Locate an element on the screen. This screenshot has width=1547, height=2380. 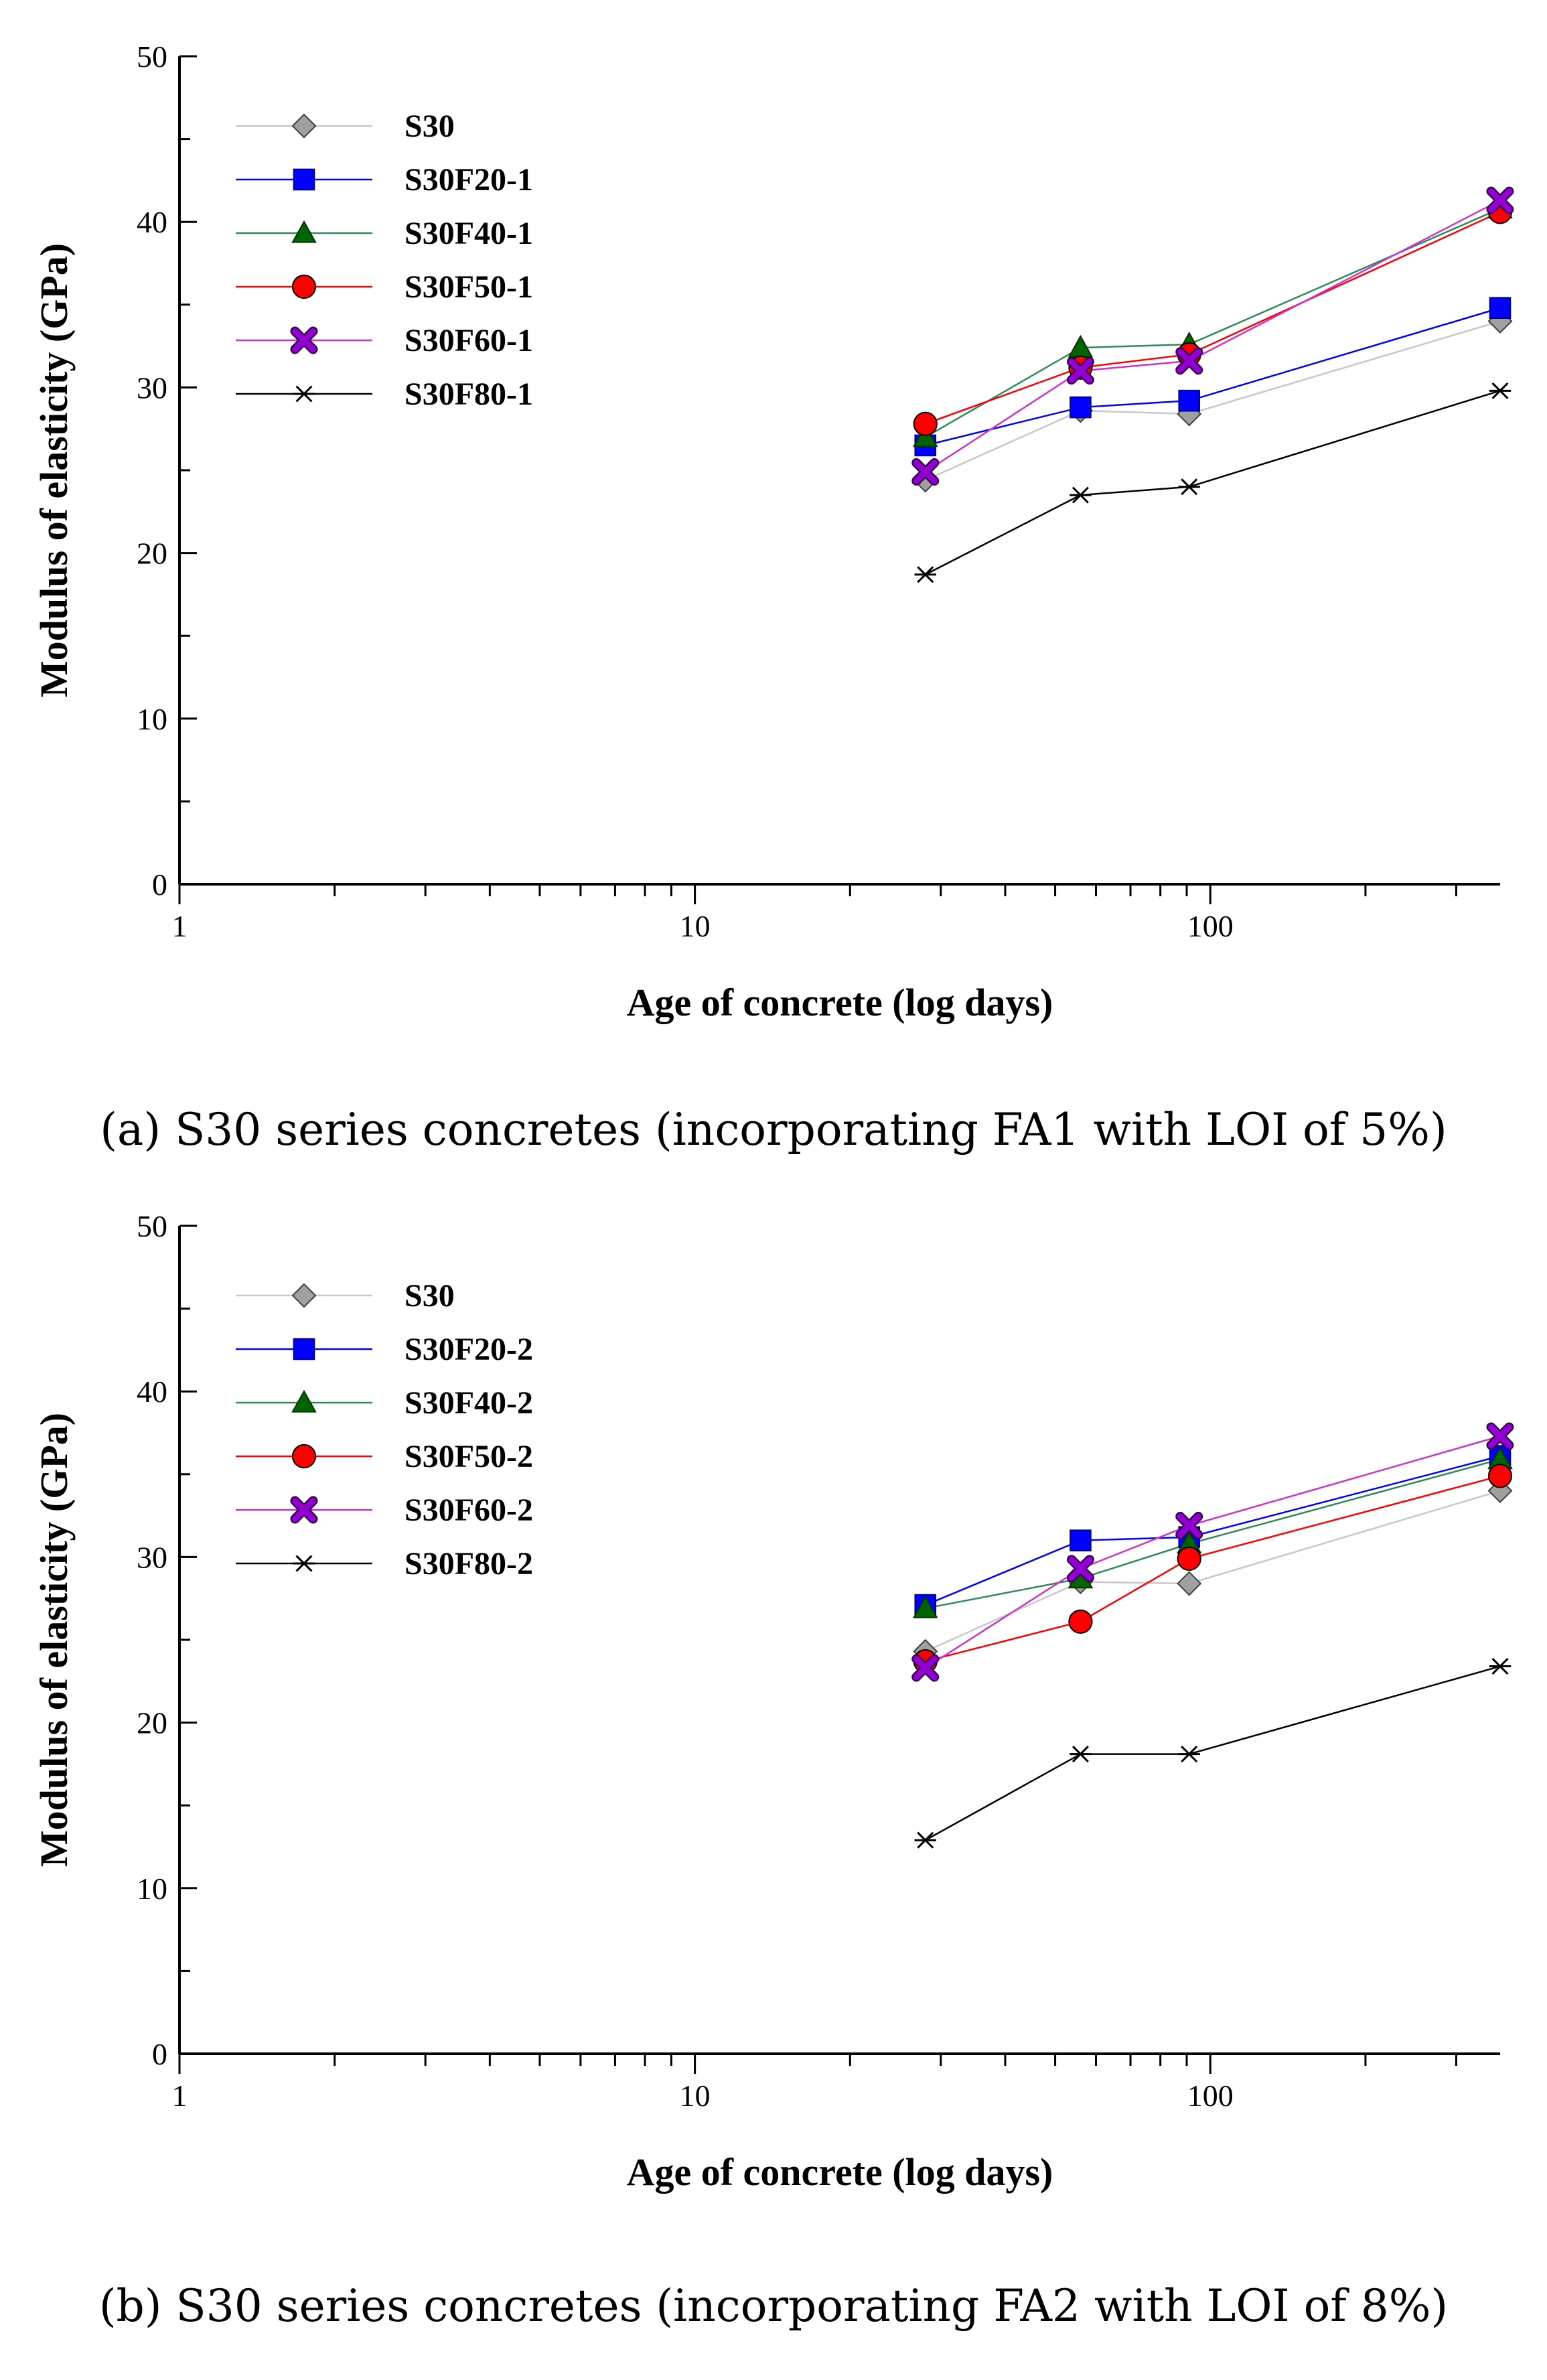
legend-label-S30F60-2: S30F60-2 is located at coordinates (468, 1510).